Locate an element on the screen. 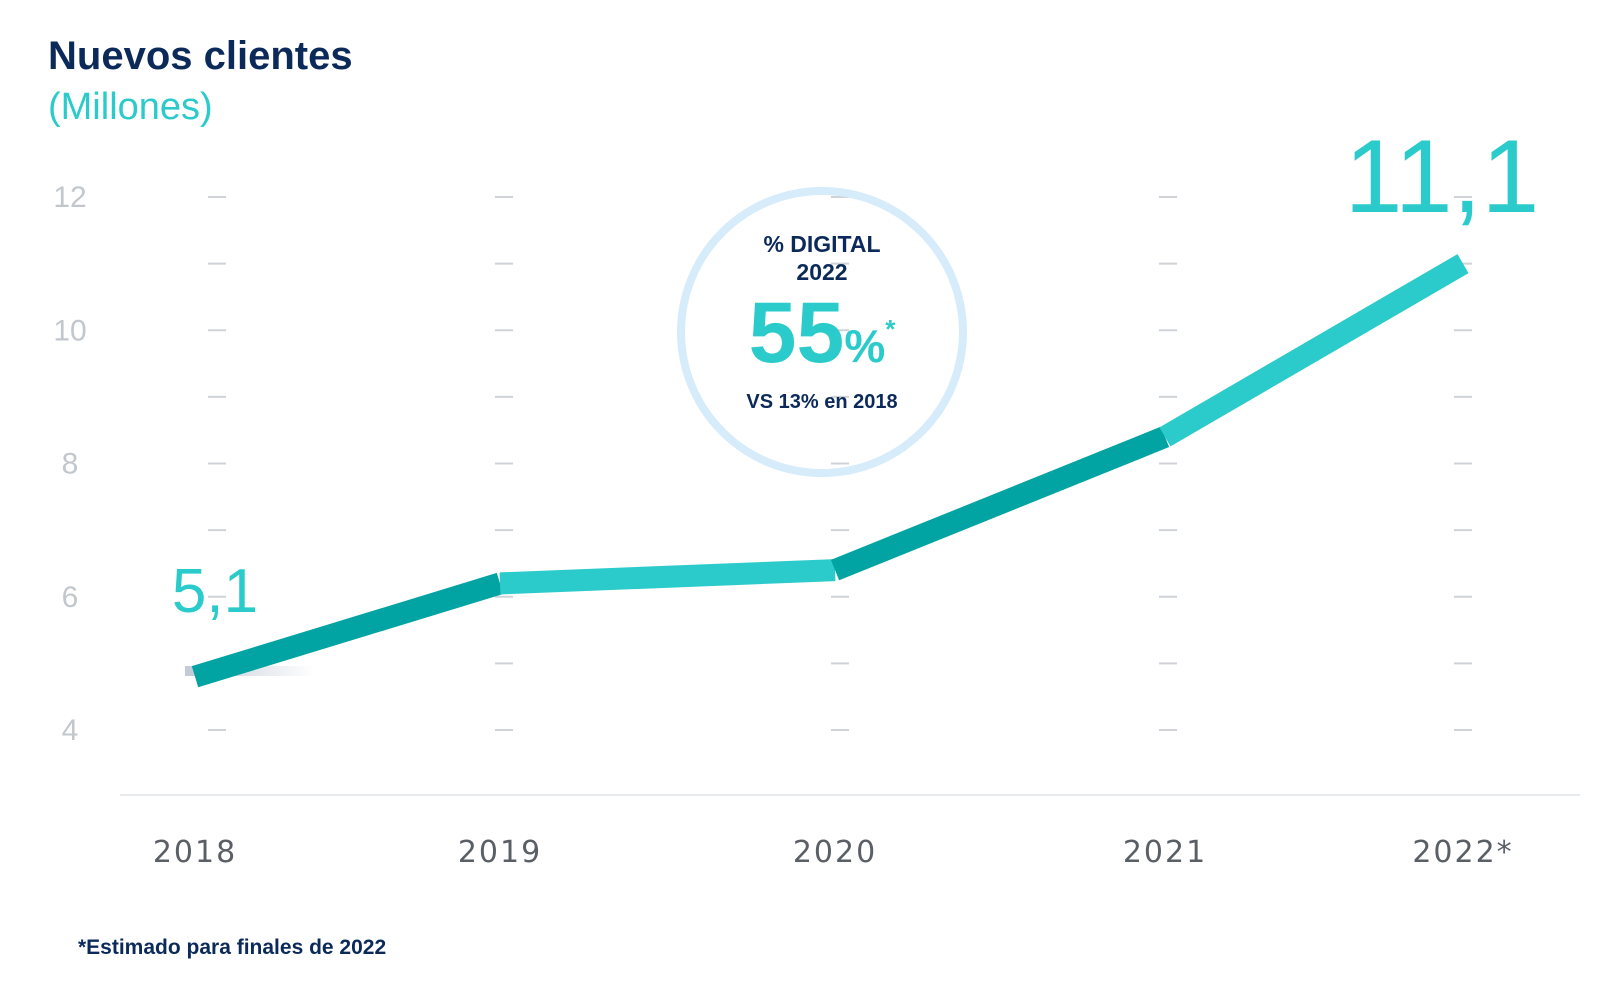 The width and height of the screenshot is (1620, 994). y-axis: 4 6 8 10 12 is located at coordinates (69, 464).